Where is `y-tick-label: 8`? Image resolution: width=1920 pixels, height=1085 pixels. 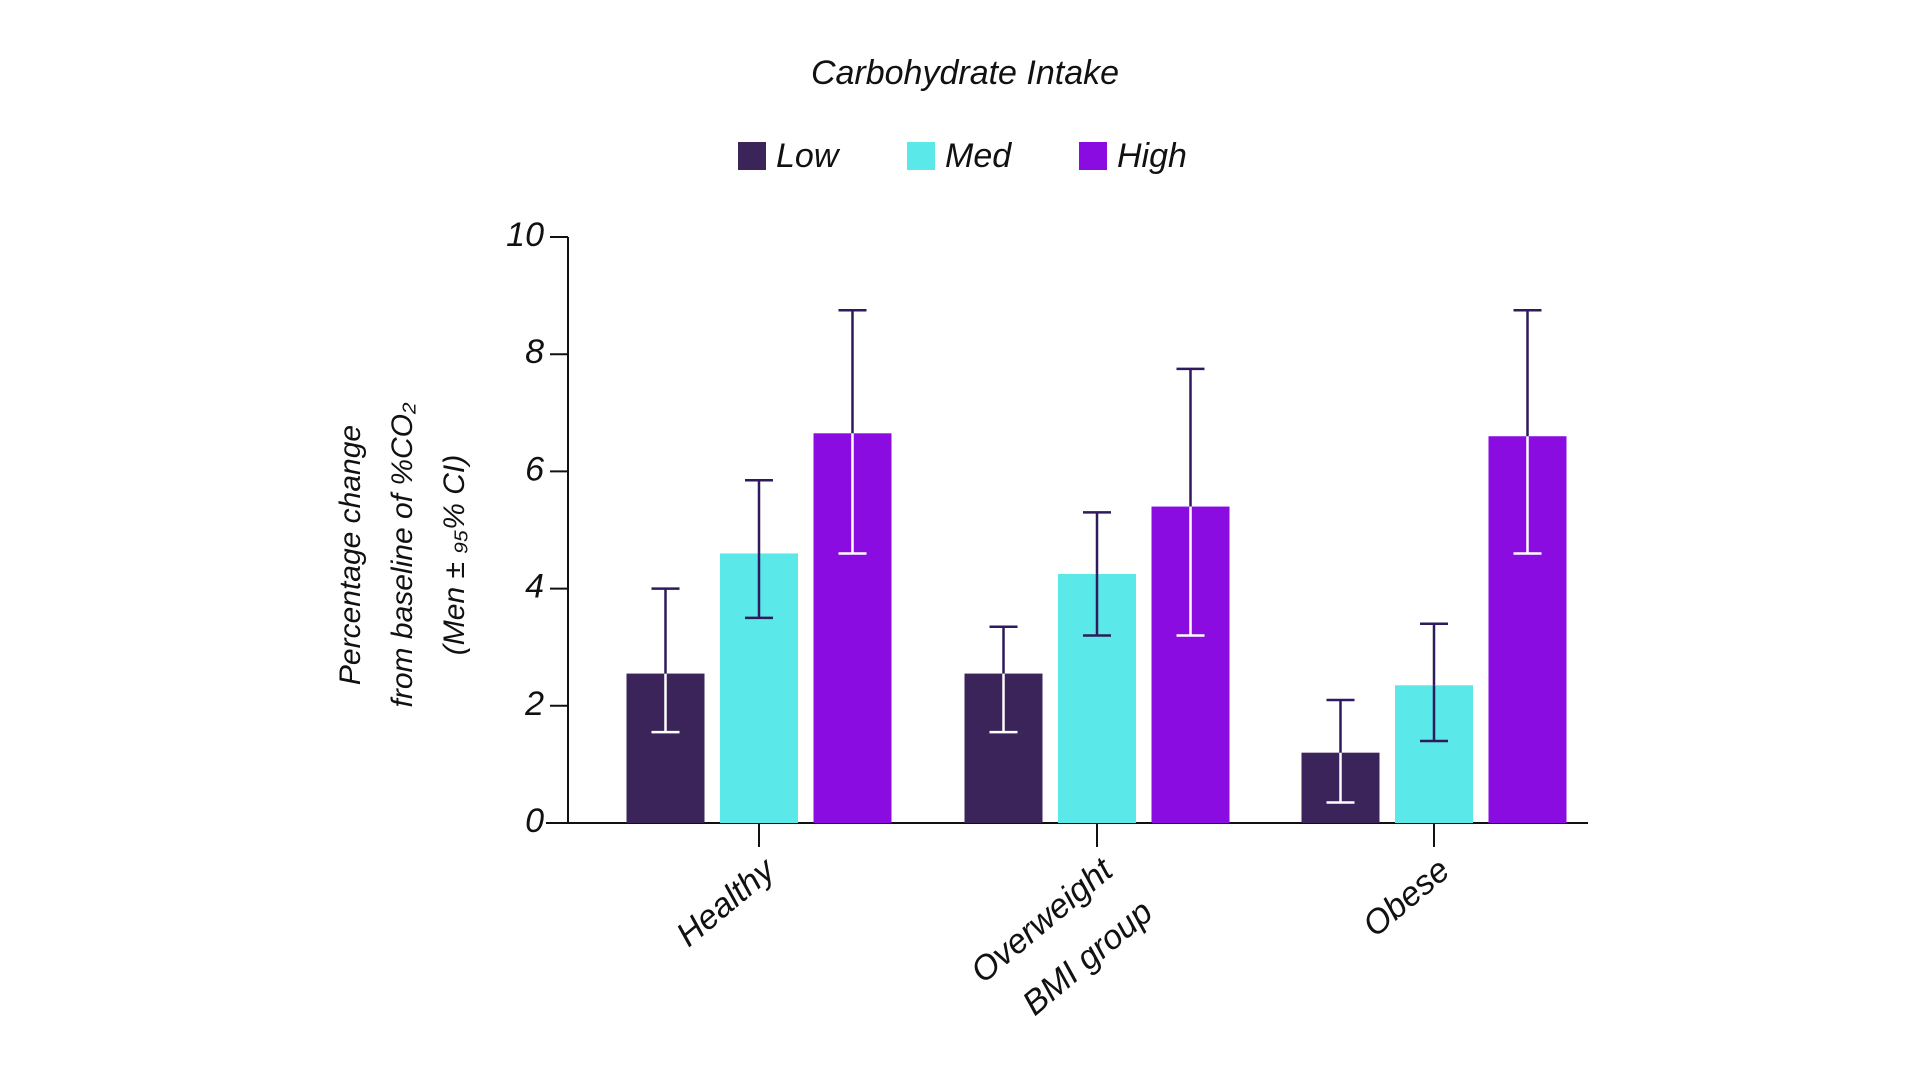 y-tick-label: 8 is located at coordinates (534, 352).